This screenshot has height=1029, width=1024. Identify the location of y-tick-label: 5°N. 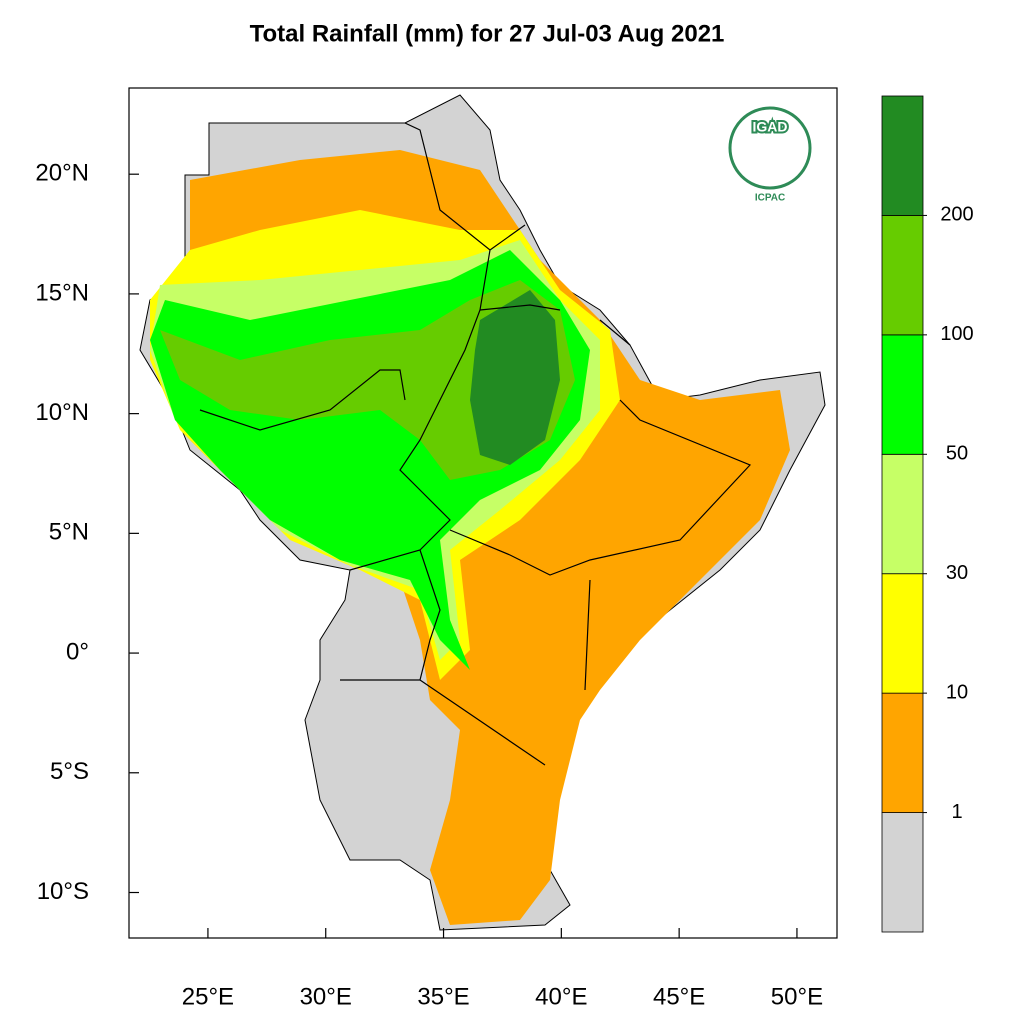
(69, 532).